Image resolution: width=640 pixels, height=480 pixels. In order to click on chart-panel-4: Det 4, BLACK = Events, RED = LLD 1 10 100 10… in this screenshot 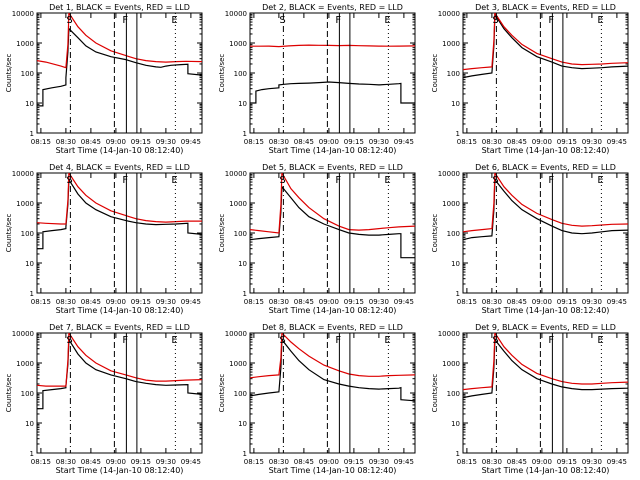, I will do `click(104, 239)`.